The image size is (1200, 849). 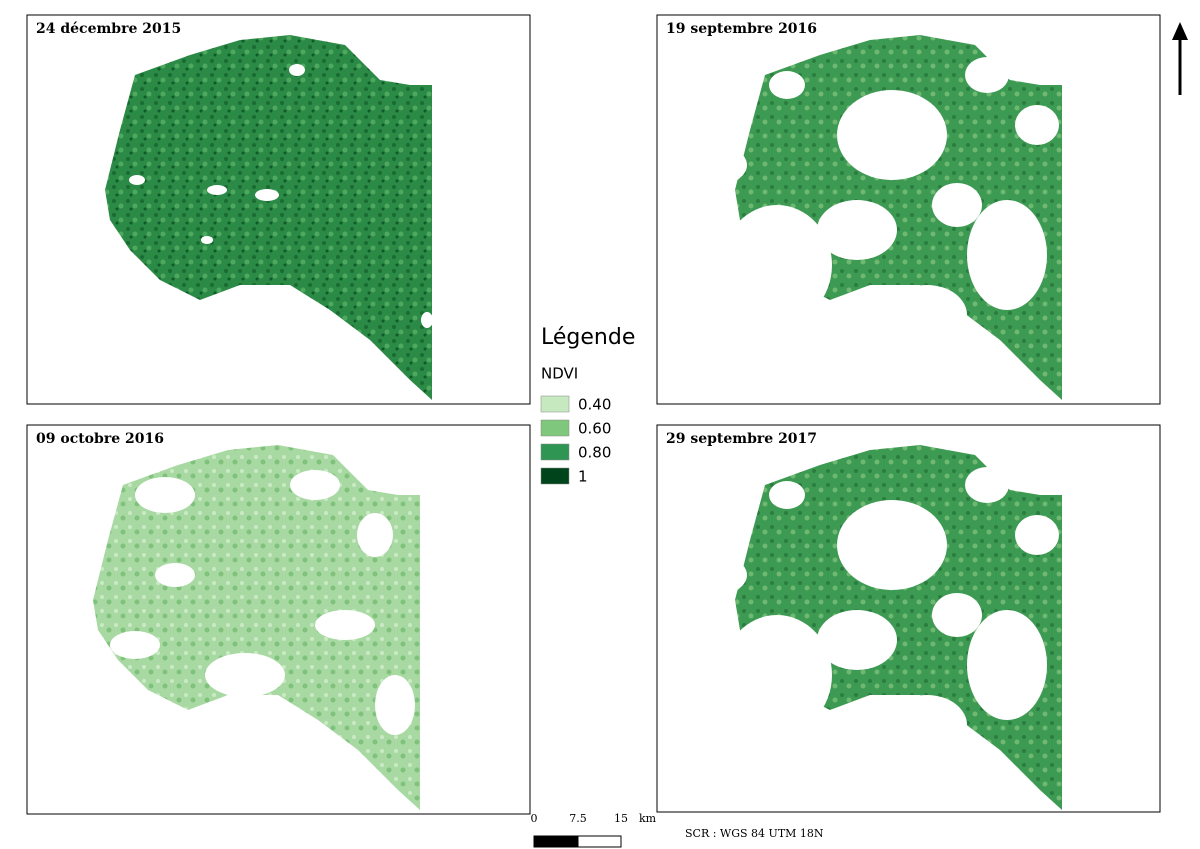 What do you see at coordinates (741, 439) in the screenshot?
I see `panel-title: 29 septembre 2017` at bounding box center [741, 439].